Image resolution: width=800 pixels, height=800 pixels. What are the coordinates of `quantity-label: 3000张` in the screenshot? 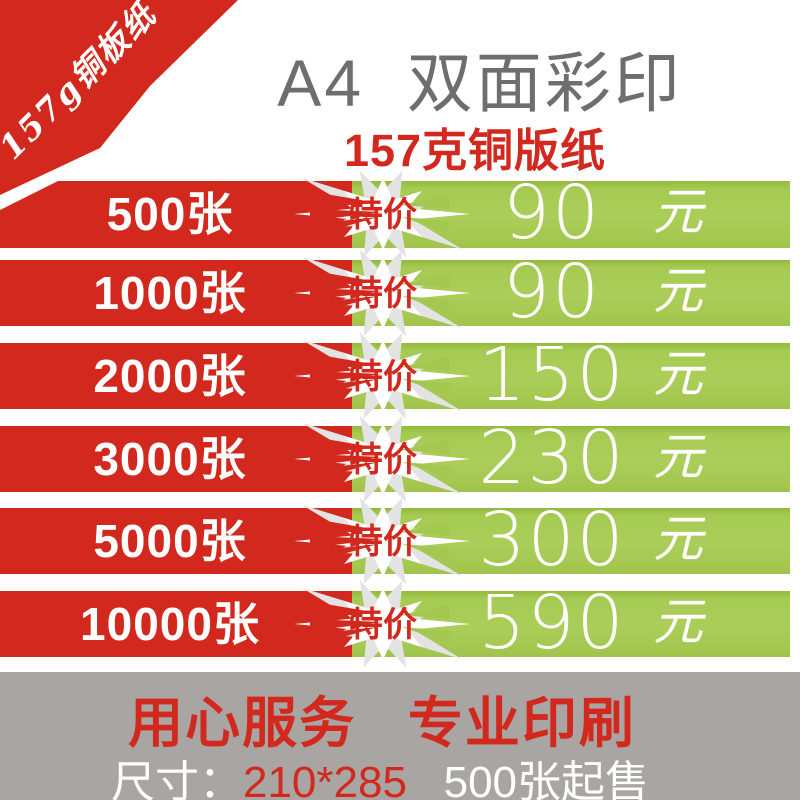 It's located at (170, 459).